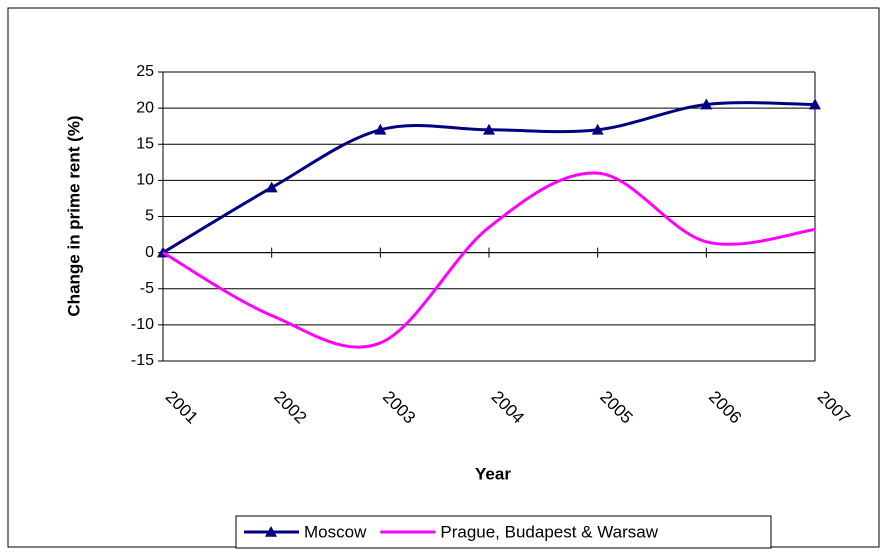 This screenshot has height=554, width=887. What do you see at coordinates (145, 180) in the screenshot?
I see `y-tick-label: 10` at bounding box center [145, 180].